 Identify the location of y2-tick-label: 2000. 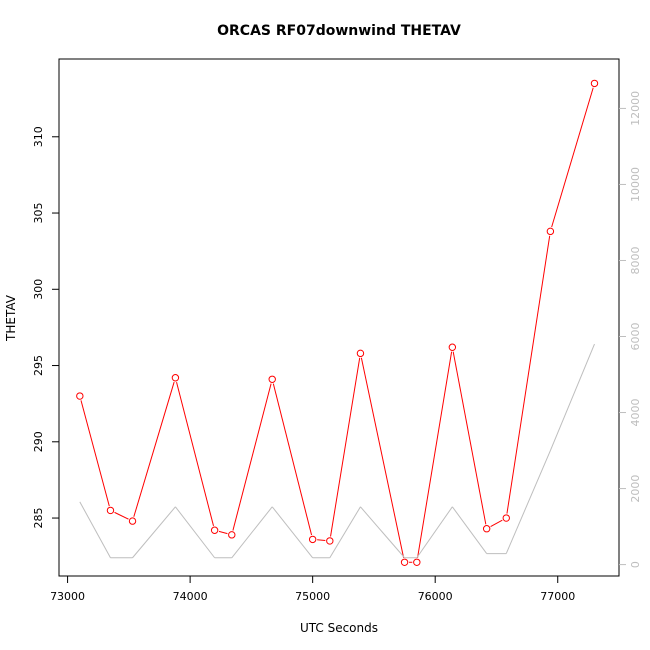
(635, 489).